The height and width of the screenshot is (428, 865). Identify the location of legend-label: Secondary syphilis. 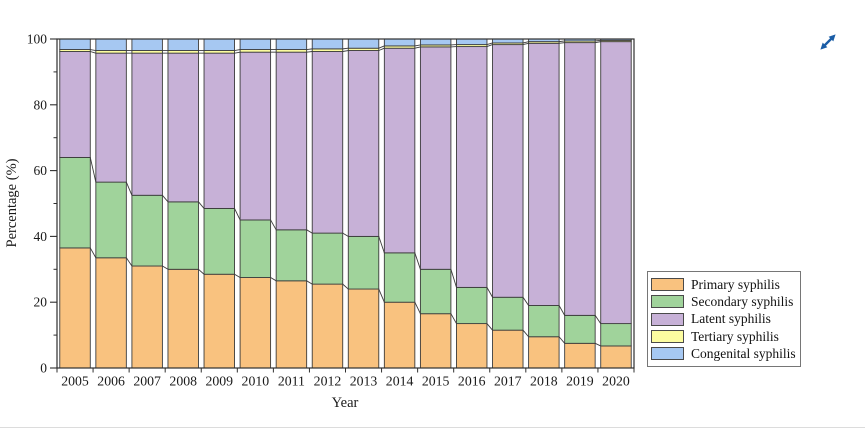
(742, 301).